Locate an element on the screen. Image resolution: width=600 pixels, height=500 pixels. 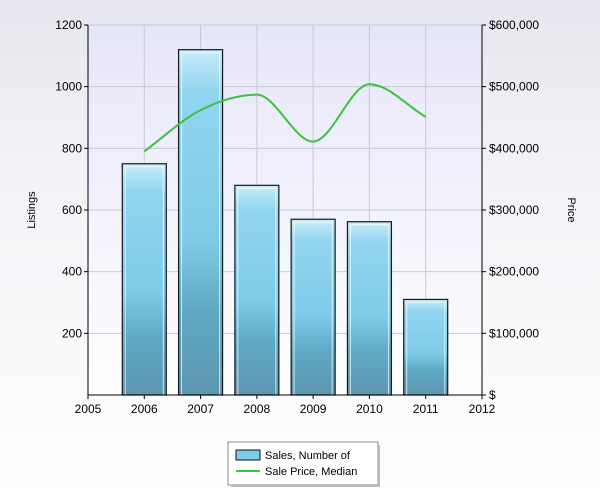
left-y-tick-label: 400 is located at coordinates (72, 272).